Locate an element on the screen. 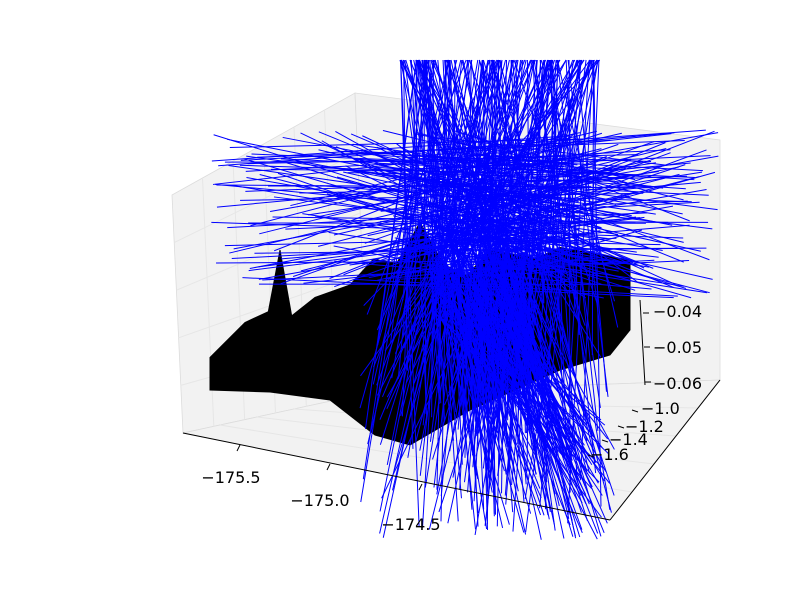 The image size is (800, 600). x-tick-label: −175.0 is located at coordinates (319, 500).